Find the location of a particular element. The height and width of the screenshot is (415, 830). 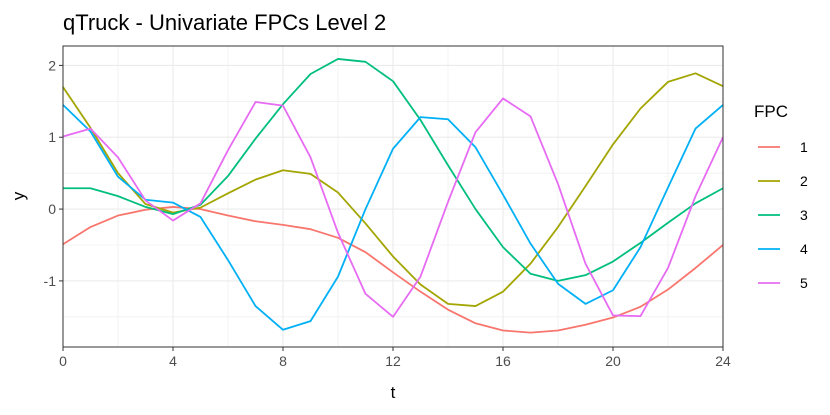

x-tick-label: 20 is located at coordinates (613, 361).